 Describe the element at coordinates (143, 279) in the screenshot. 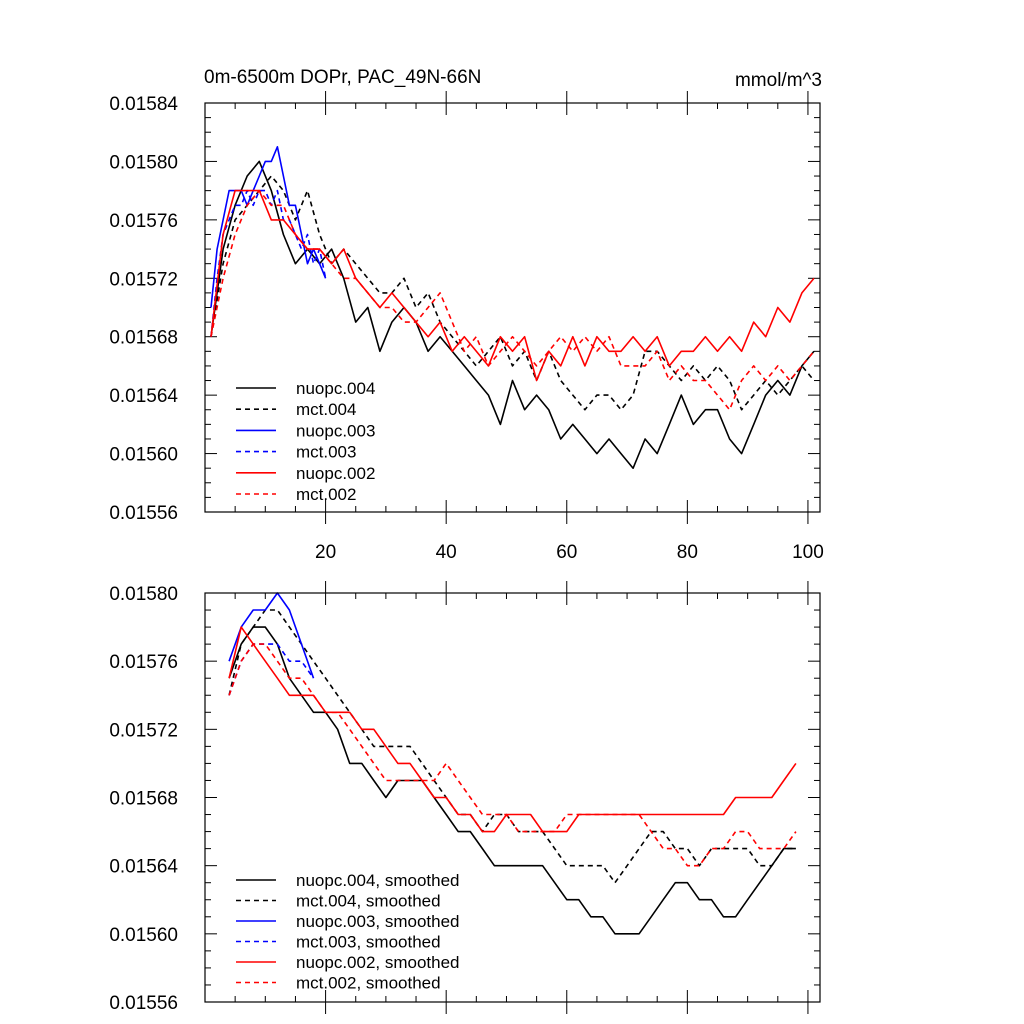

I see `top-ytick-label: 0.01572` at that location.